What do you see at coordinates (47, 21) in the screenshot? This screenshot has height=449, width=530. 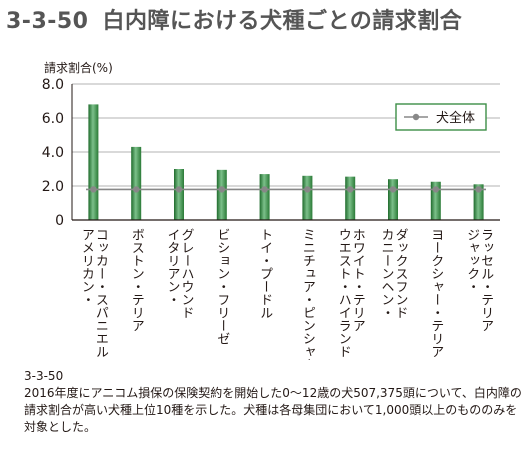 I see `figure-number: 3-3-50` at bounding box center [47, 21].